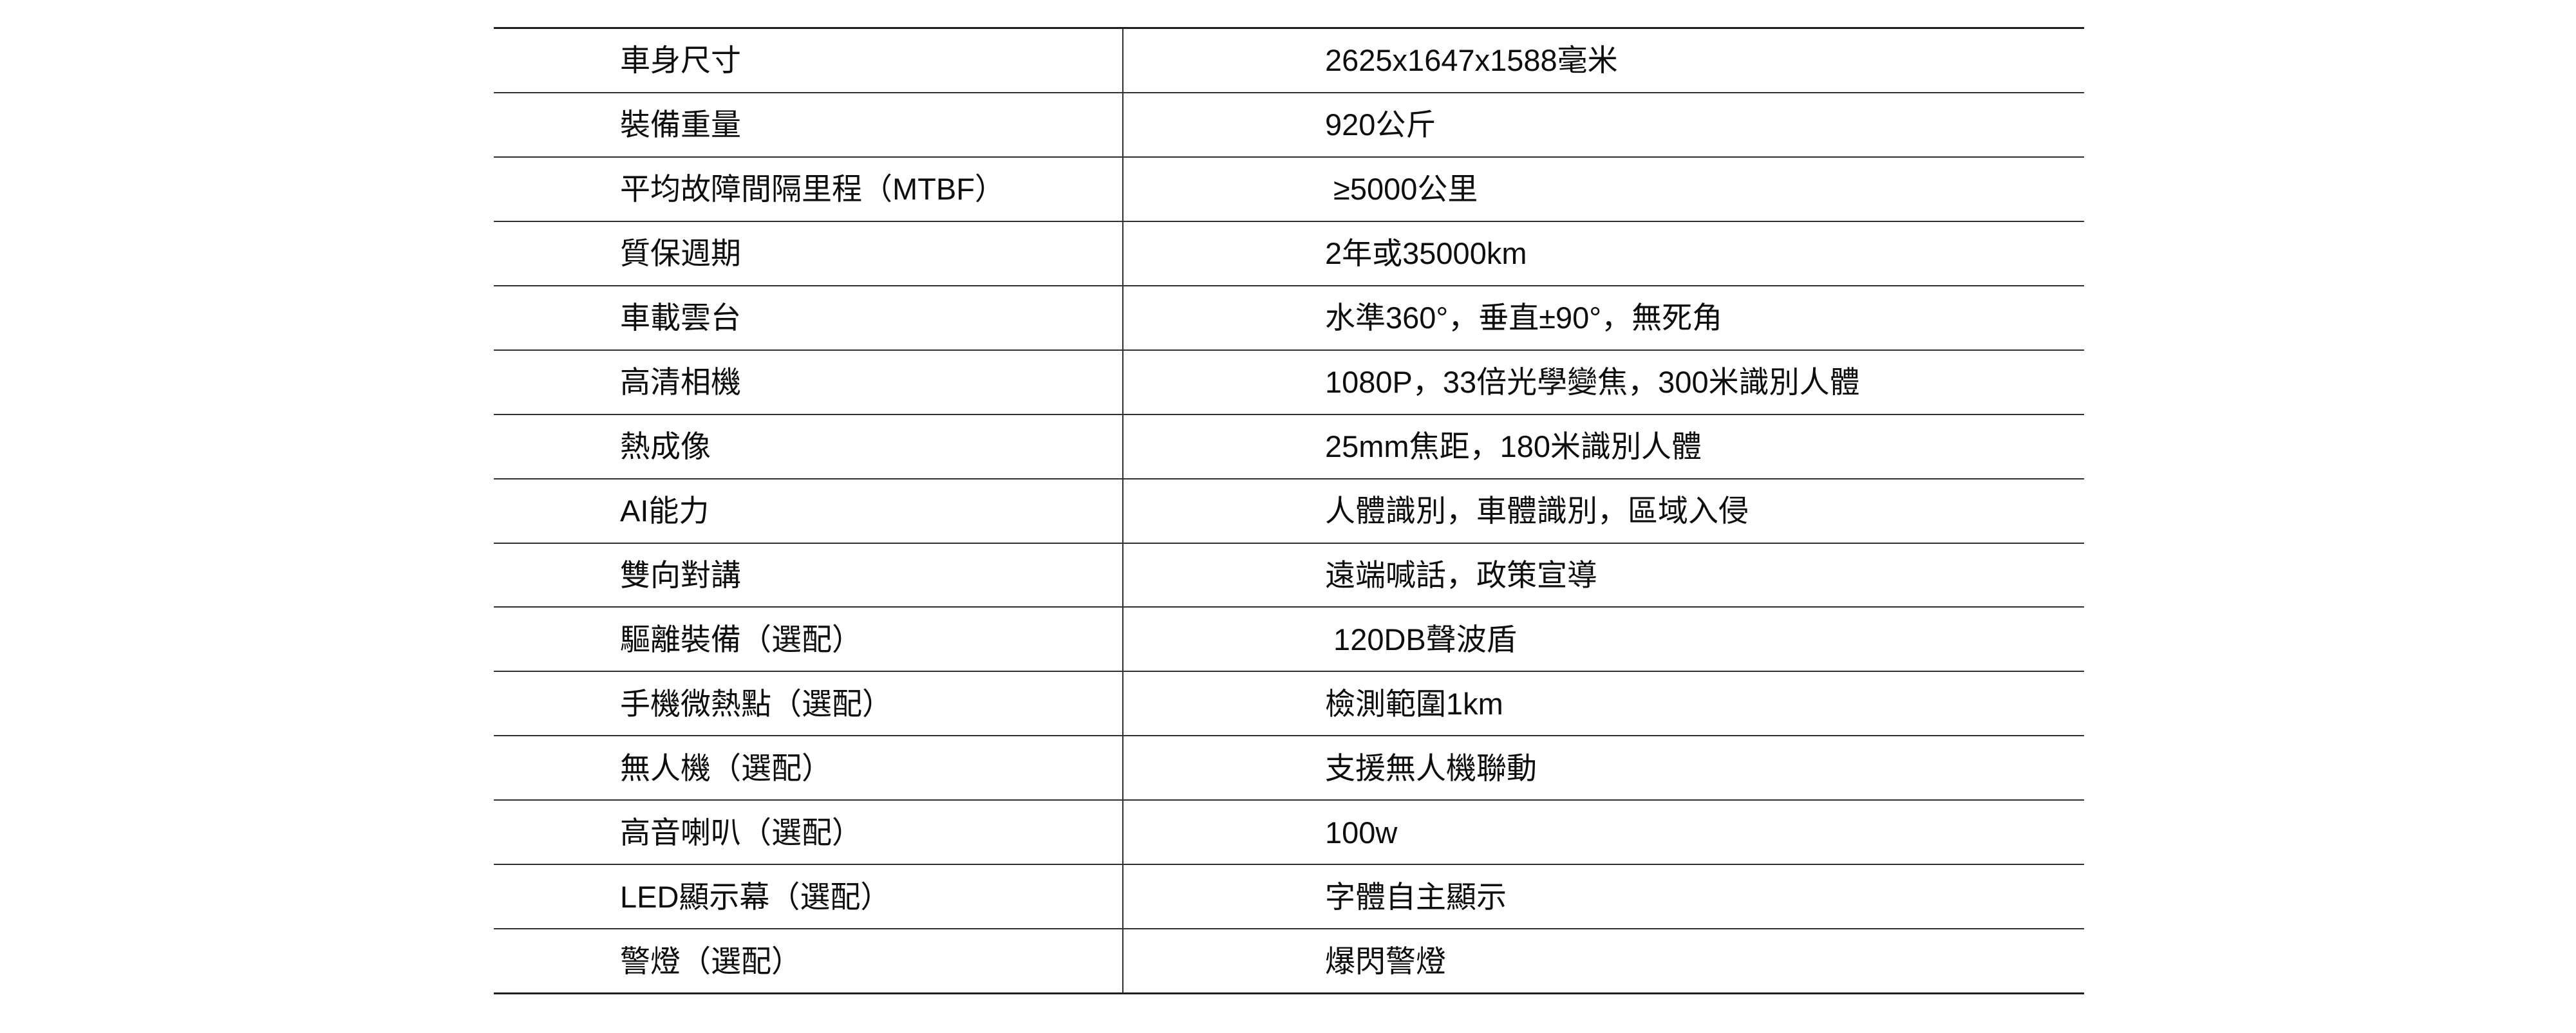  What do you see at coordinates (1401, 189) in the screenshot?
I see `spec-value: ≥5000公里` at bounding box center [1401, 189].